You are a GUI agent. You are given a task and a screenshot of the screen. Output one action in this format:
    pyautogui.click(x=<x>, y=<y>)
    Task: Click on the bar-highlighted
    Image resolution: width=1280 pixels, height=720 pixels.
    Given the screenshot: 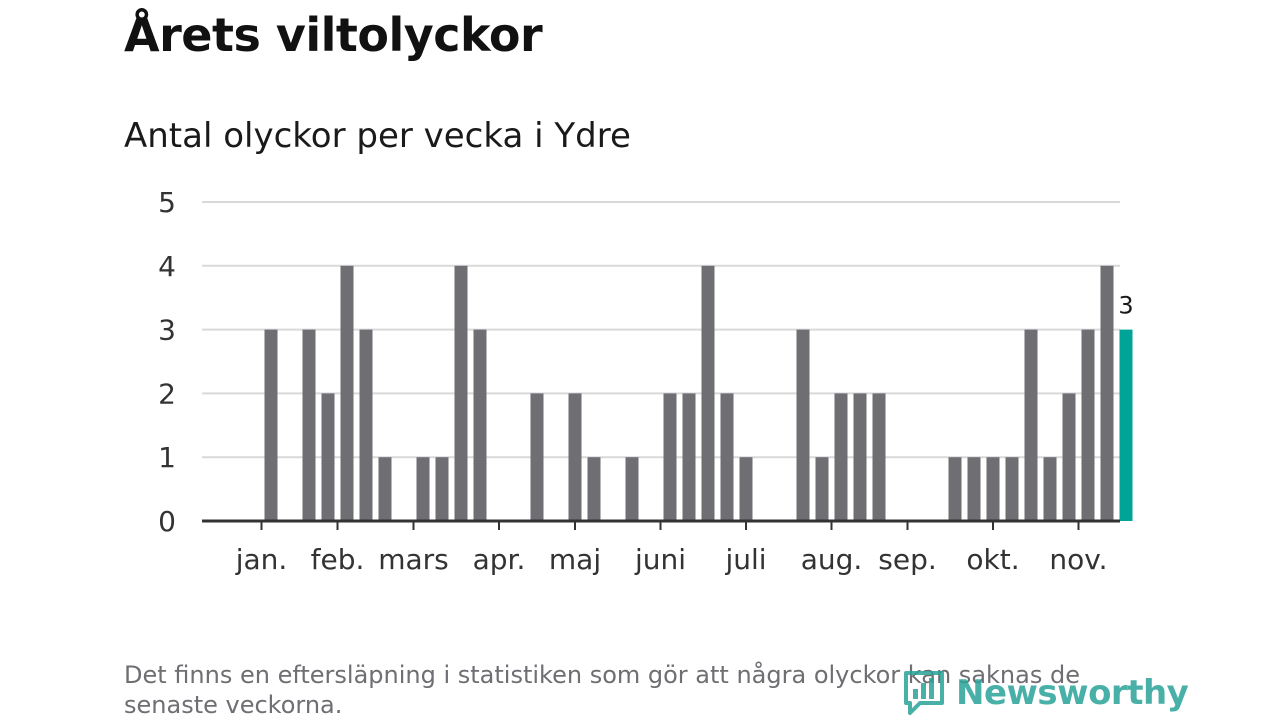 What is the action you would take?
    pyautogui.click(x=1126, y=425)
    